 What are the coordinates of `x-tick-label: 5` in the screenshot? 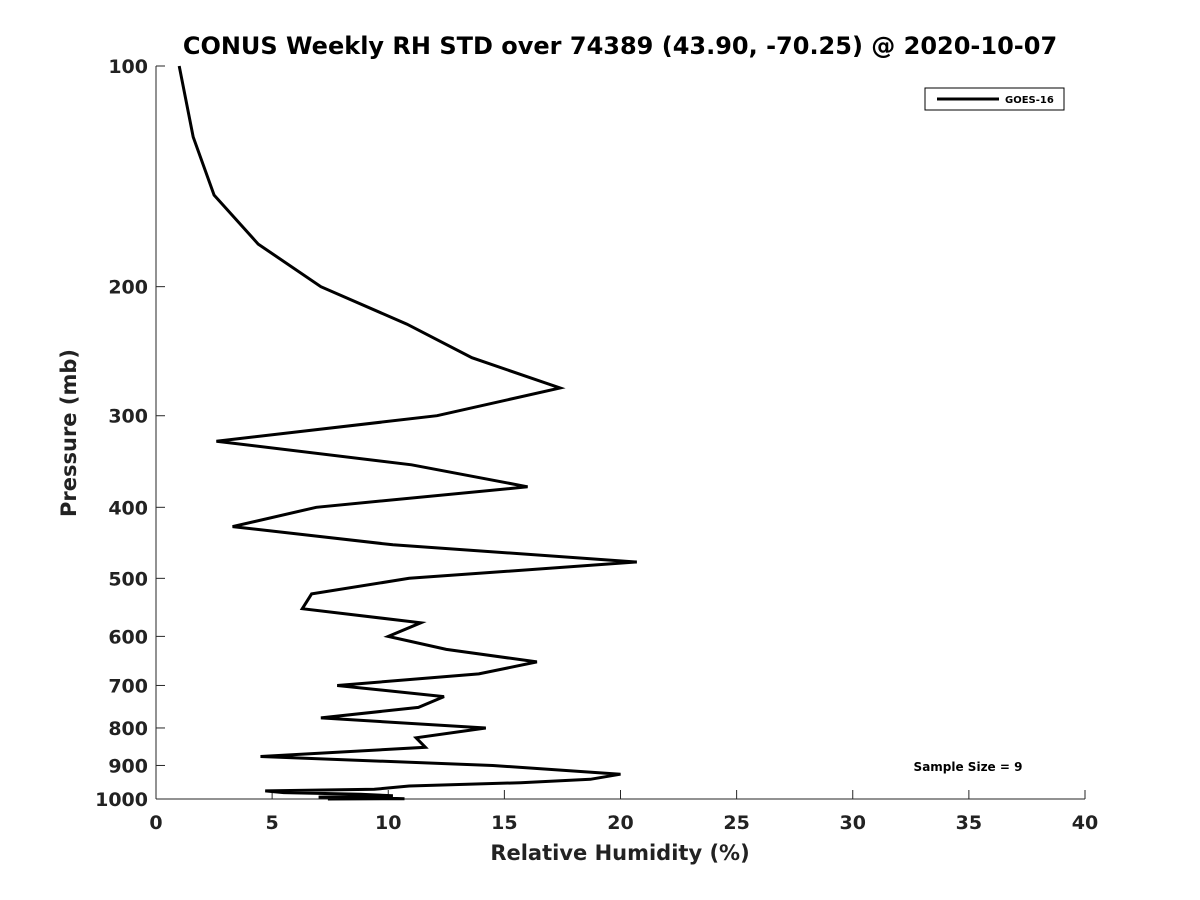 It's located at (272, 823).